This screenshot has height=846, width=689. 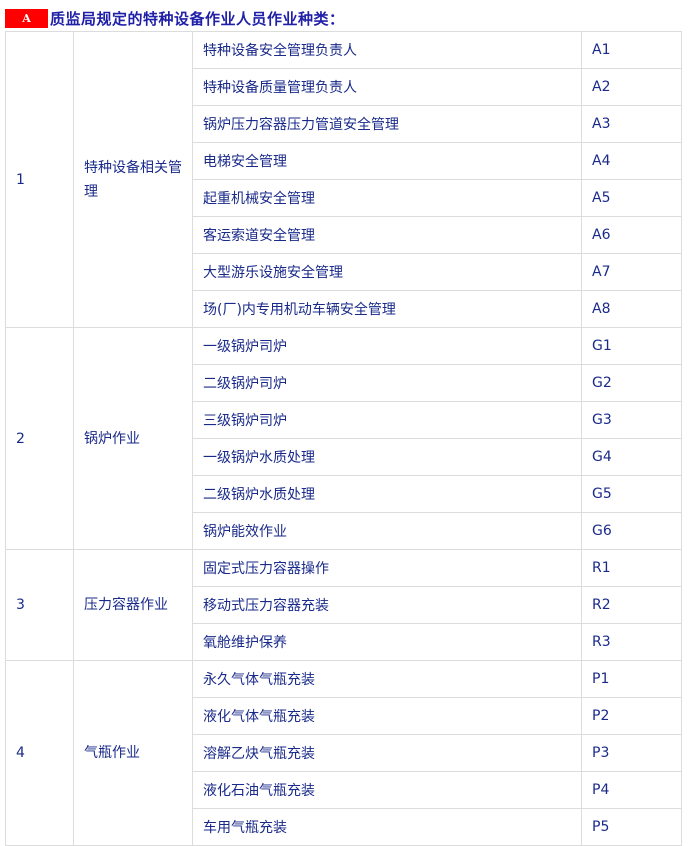 I want to click on group-name: 锅炉作业, so click(x=133, y=438).